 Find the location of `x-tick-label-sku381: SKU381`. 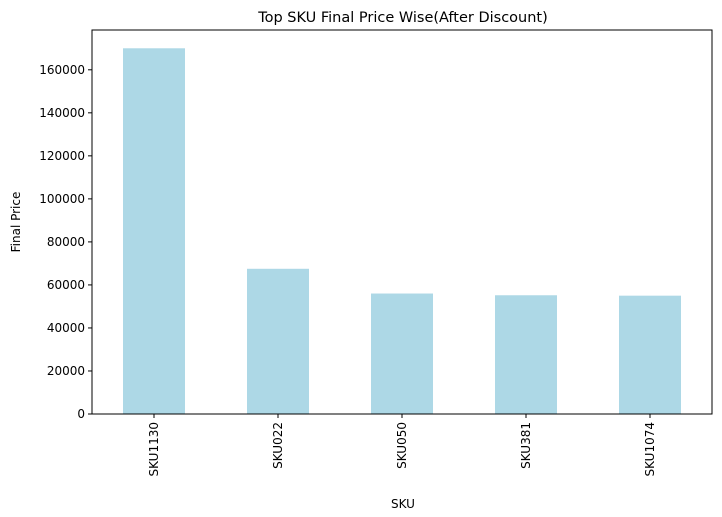

x-tick-label-sku381: SKU381 is located at coordinates (526, 445).